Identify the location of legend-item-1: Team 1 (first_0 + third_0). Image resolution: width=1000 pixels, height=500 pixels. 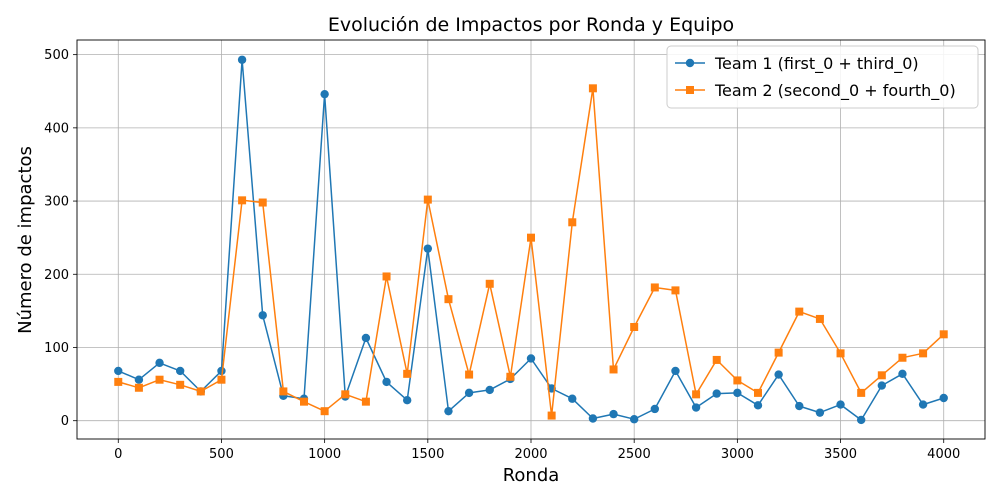
(797, 64).